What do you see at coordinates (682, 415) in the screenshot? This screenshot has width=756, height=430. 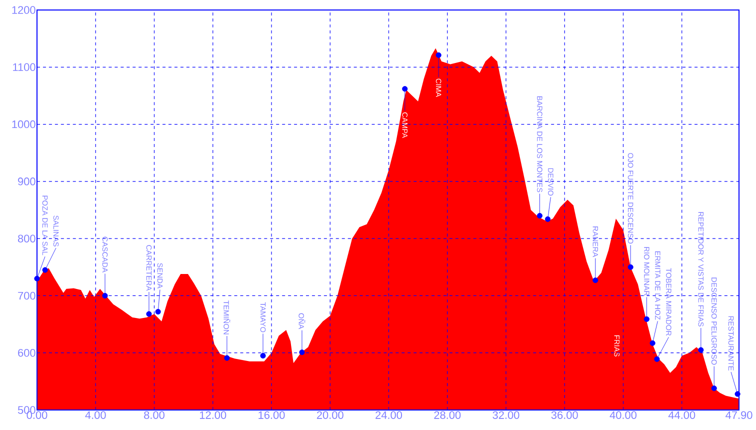 I see `x-tick-label: 44.00` at bounding box center [682, 415].